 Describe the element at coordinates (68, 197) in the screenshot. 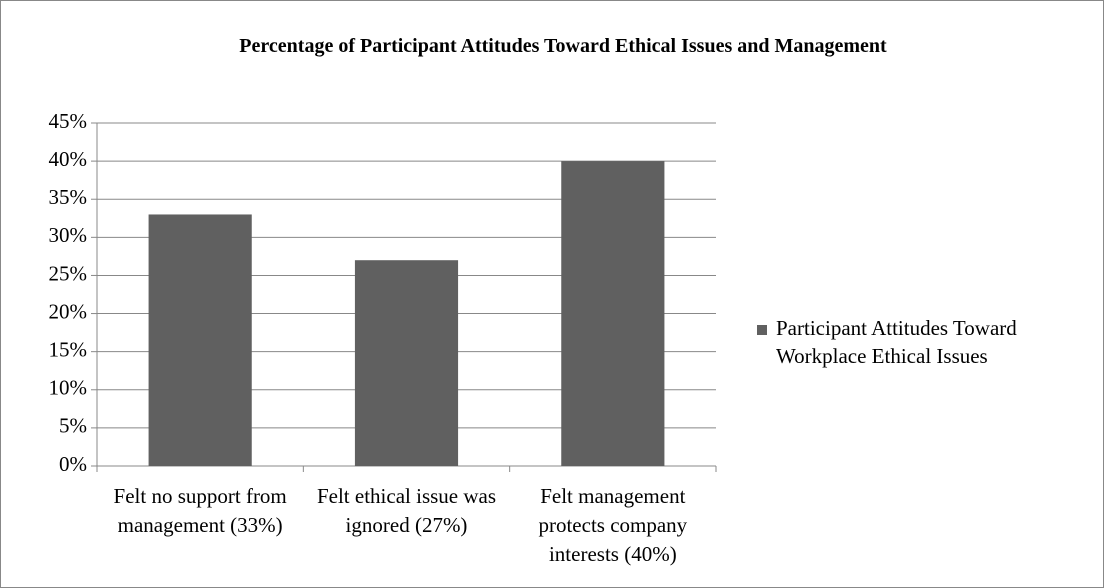

I see `y-tick-label: 35%` at that location.